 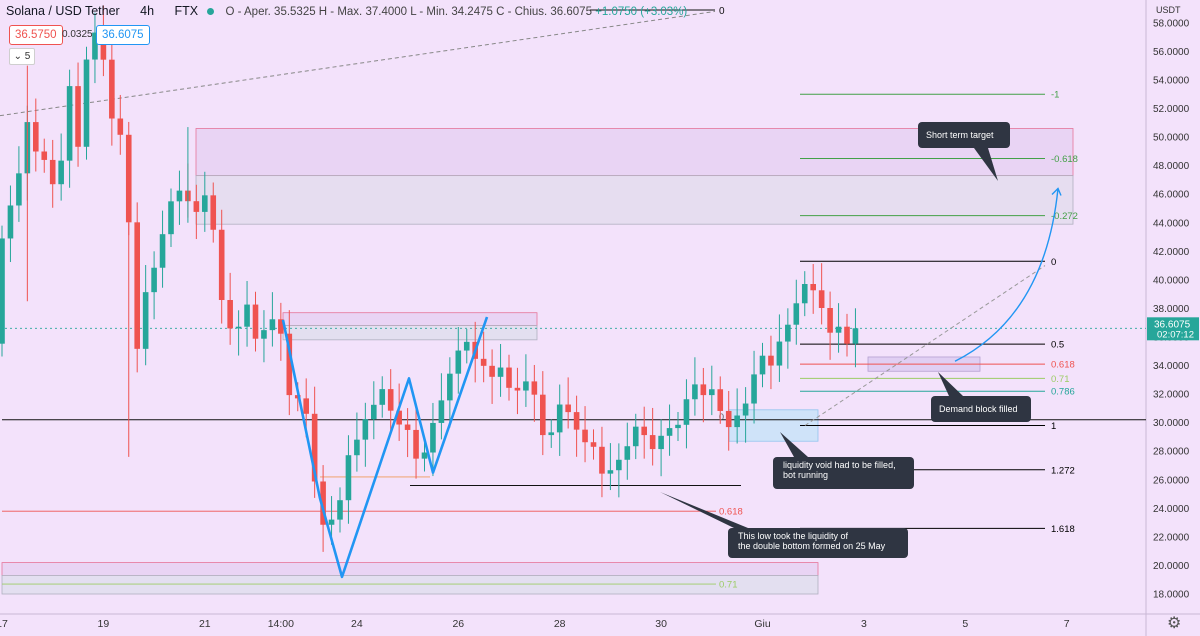 What do you see at coordinates (1174, 623) in the screenshot?
I see `gear-icon: ⚙` at bounding box center [1174, 623].